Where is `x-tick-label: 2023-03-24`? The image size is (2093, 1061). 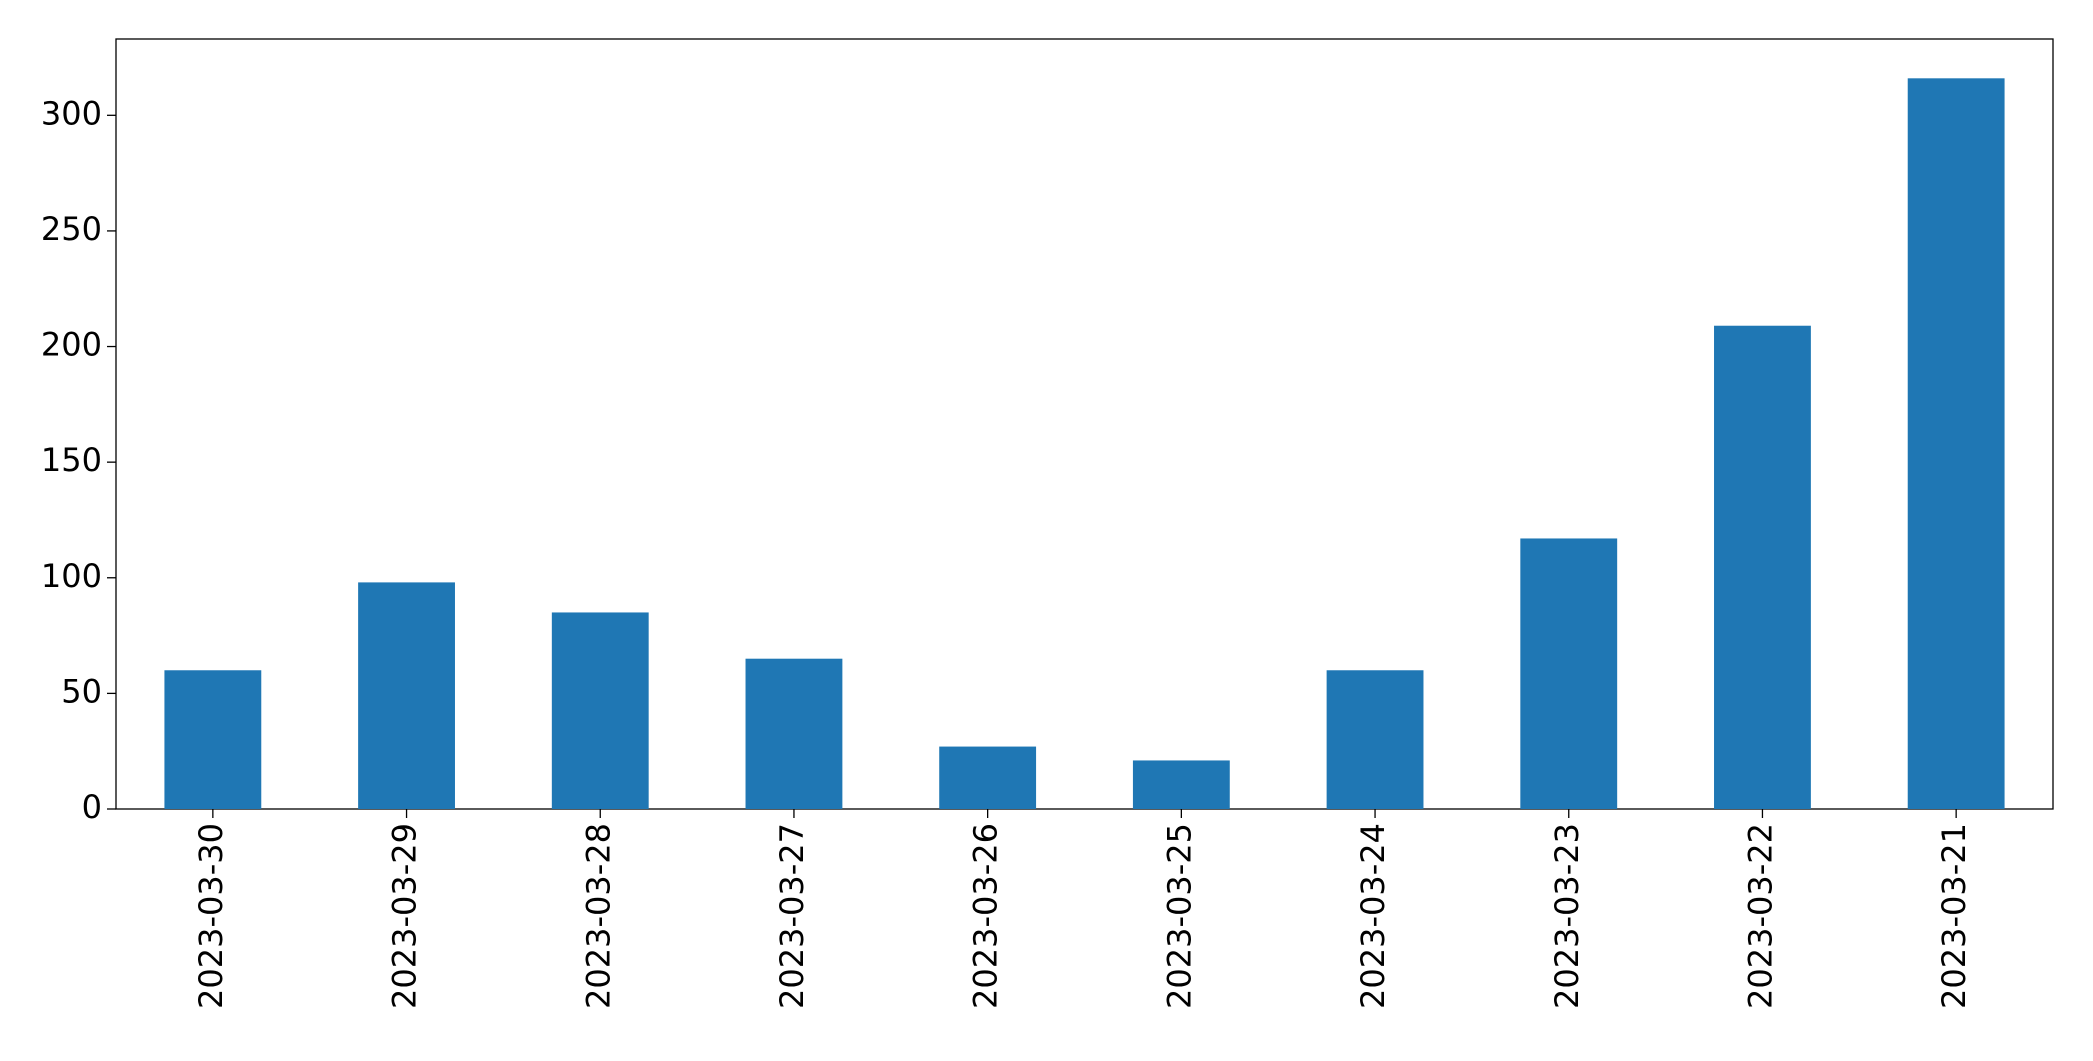 x-tick-label: 2023-03-24 is located at coordinates (1373, 916).